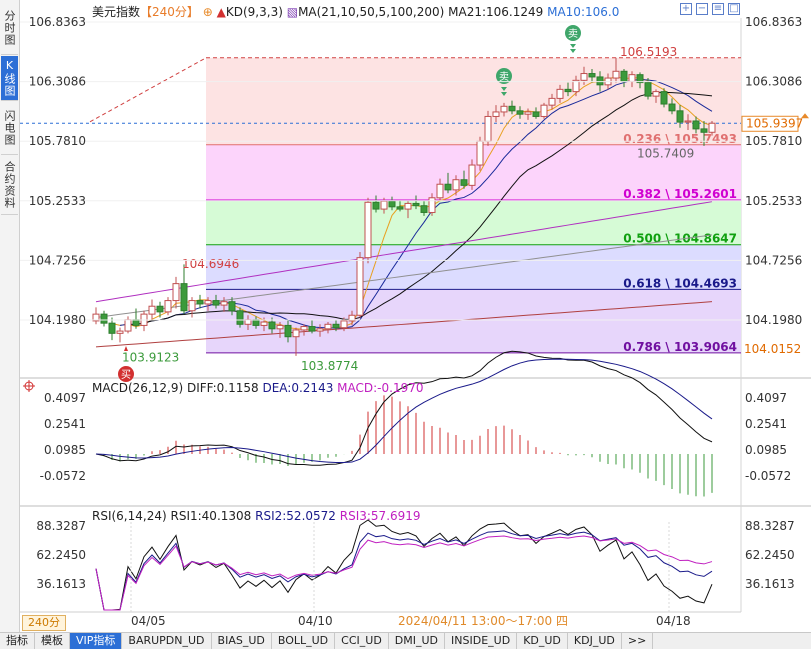 The image size is (811, 649). Describe the element at coordinates (686, 9) in the screenshot. I see `zoom-in-icon: +` at that location.